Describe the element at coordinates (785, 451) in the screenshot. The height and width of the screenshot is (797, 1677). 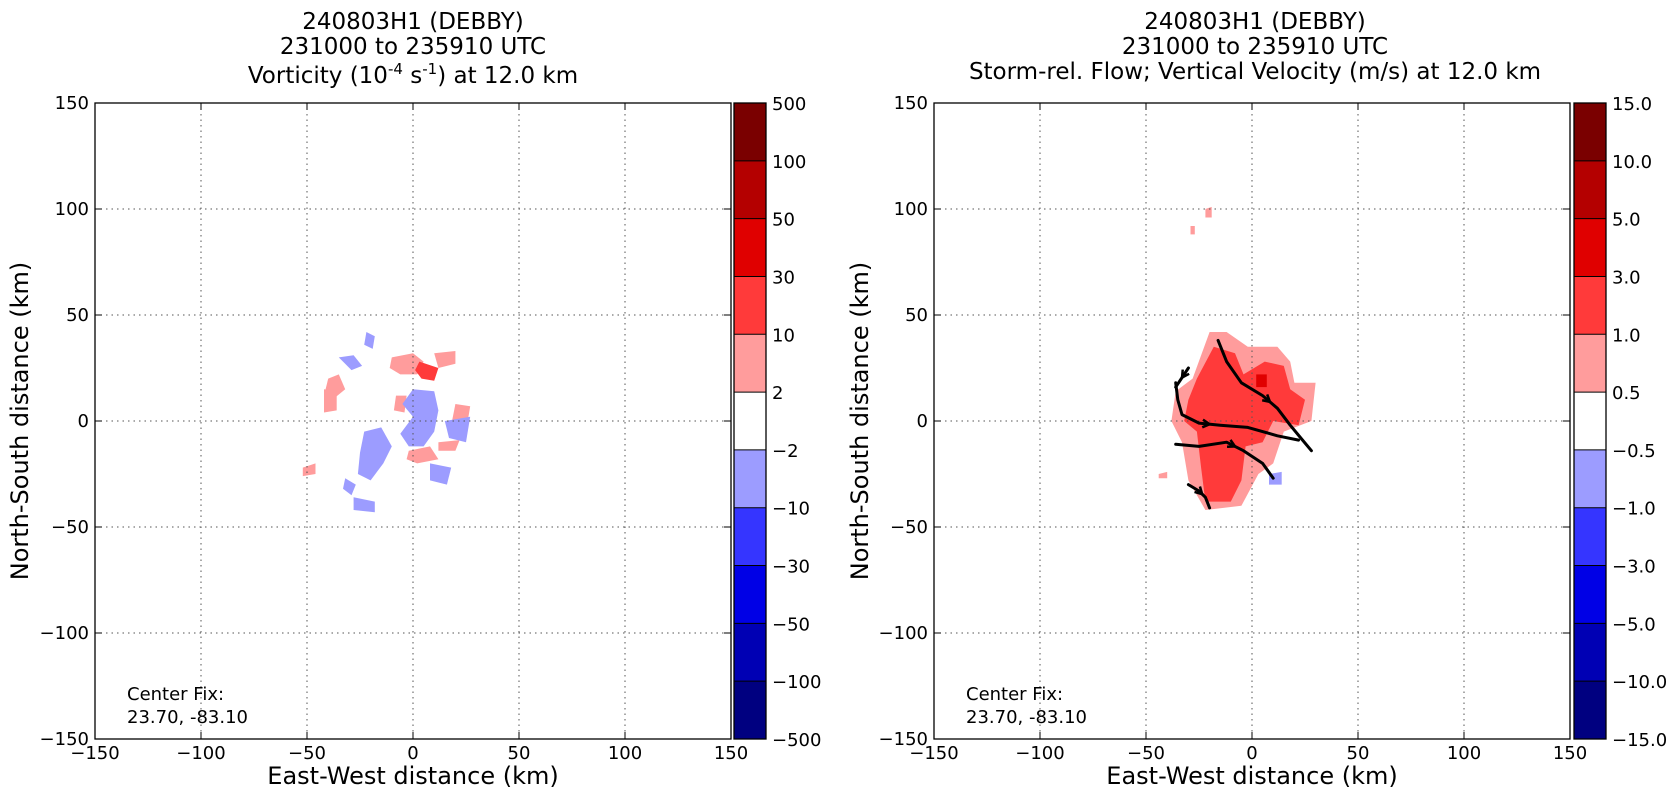
I see `colorbar-label: −2` at that location.